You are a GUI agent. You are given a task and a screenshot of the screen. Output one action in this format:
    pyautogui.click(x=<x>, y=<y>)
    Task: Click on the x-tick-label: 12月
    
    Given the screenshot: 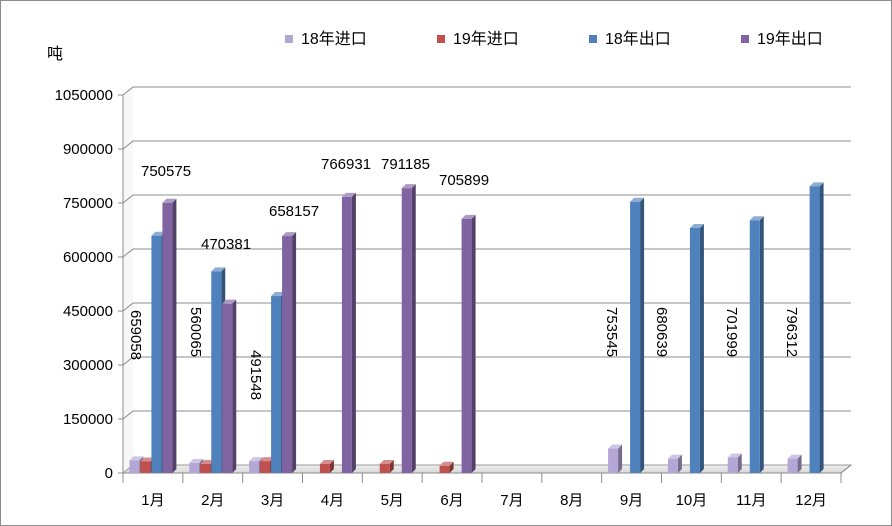 What is the action you would take?
    pyautogui.click(x=811, y=500)
    